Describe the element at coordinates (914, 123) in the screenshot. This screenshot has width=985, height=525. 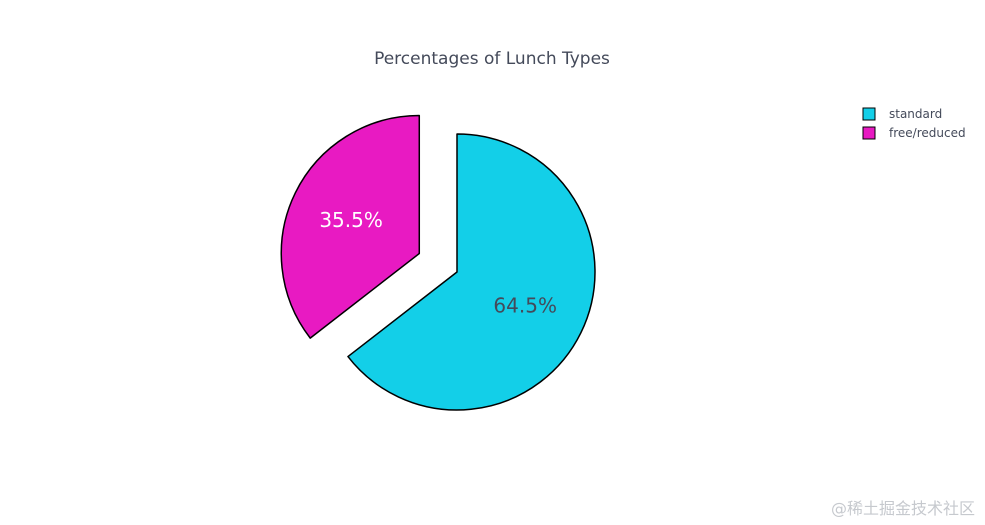
I see `legend: standard free/reduced` at that location.